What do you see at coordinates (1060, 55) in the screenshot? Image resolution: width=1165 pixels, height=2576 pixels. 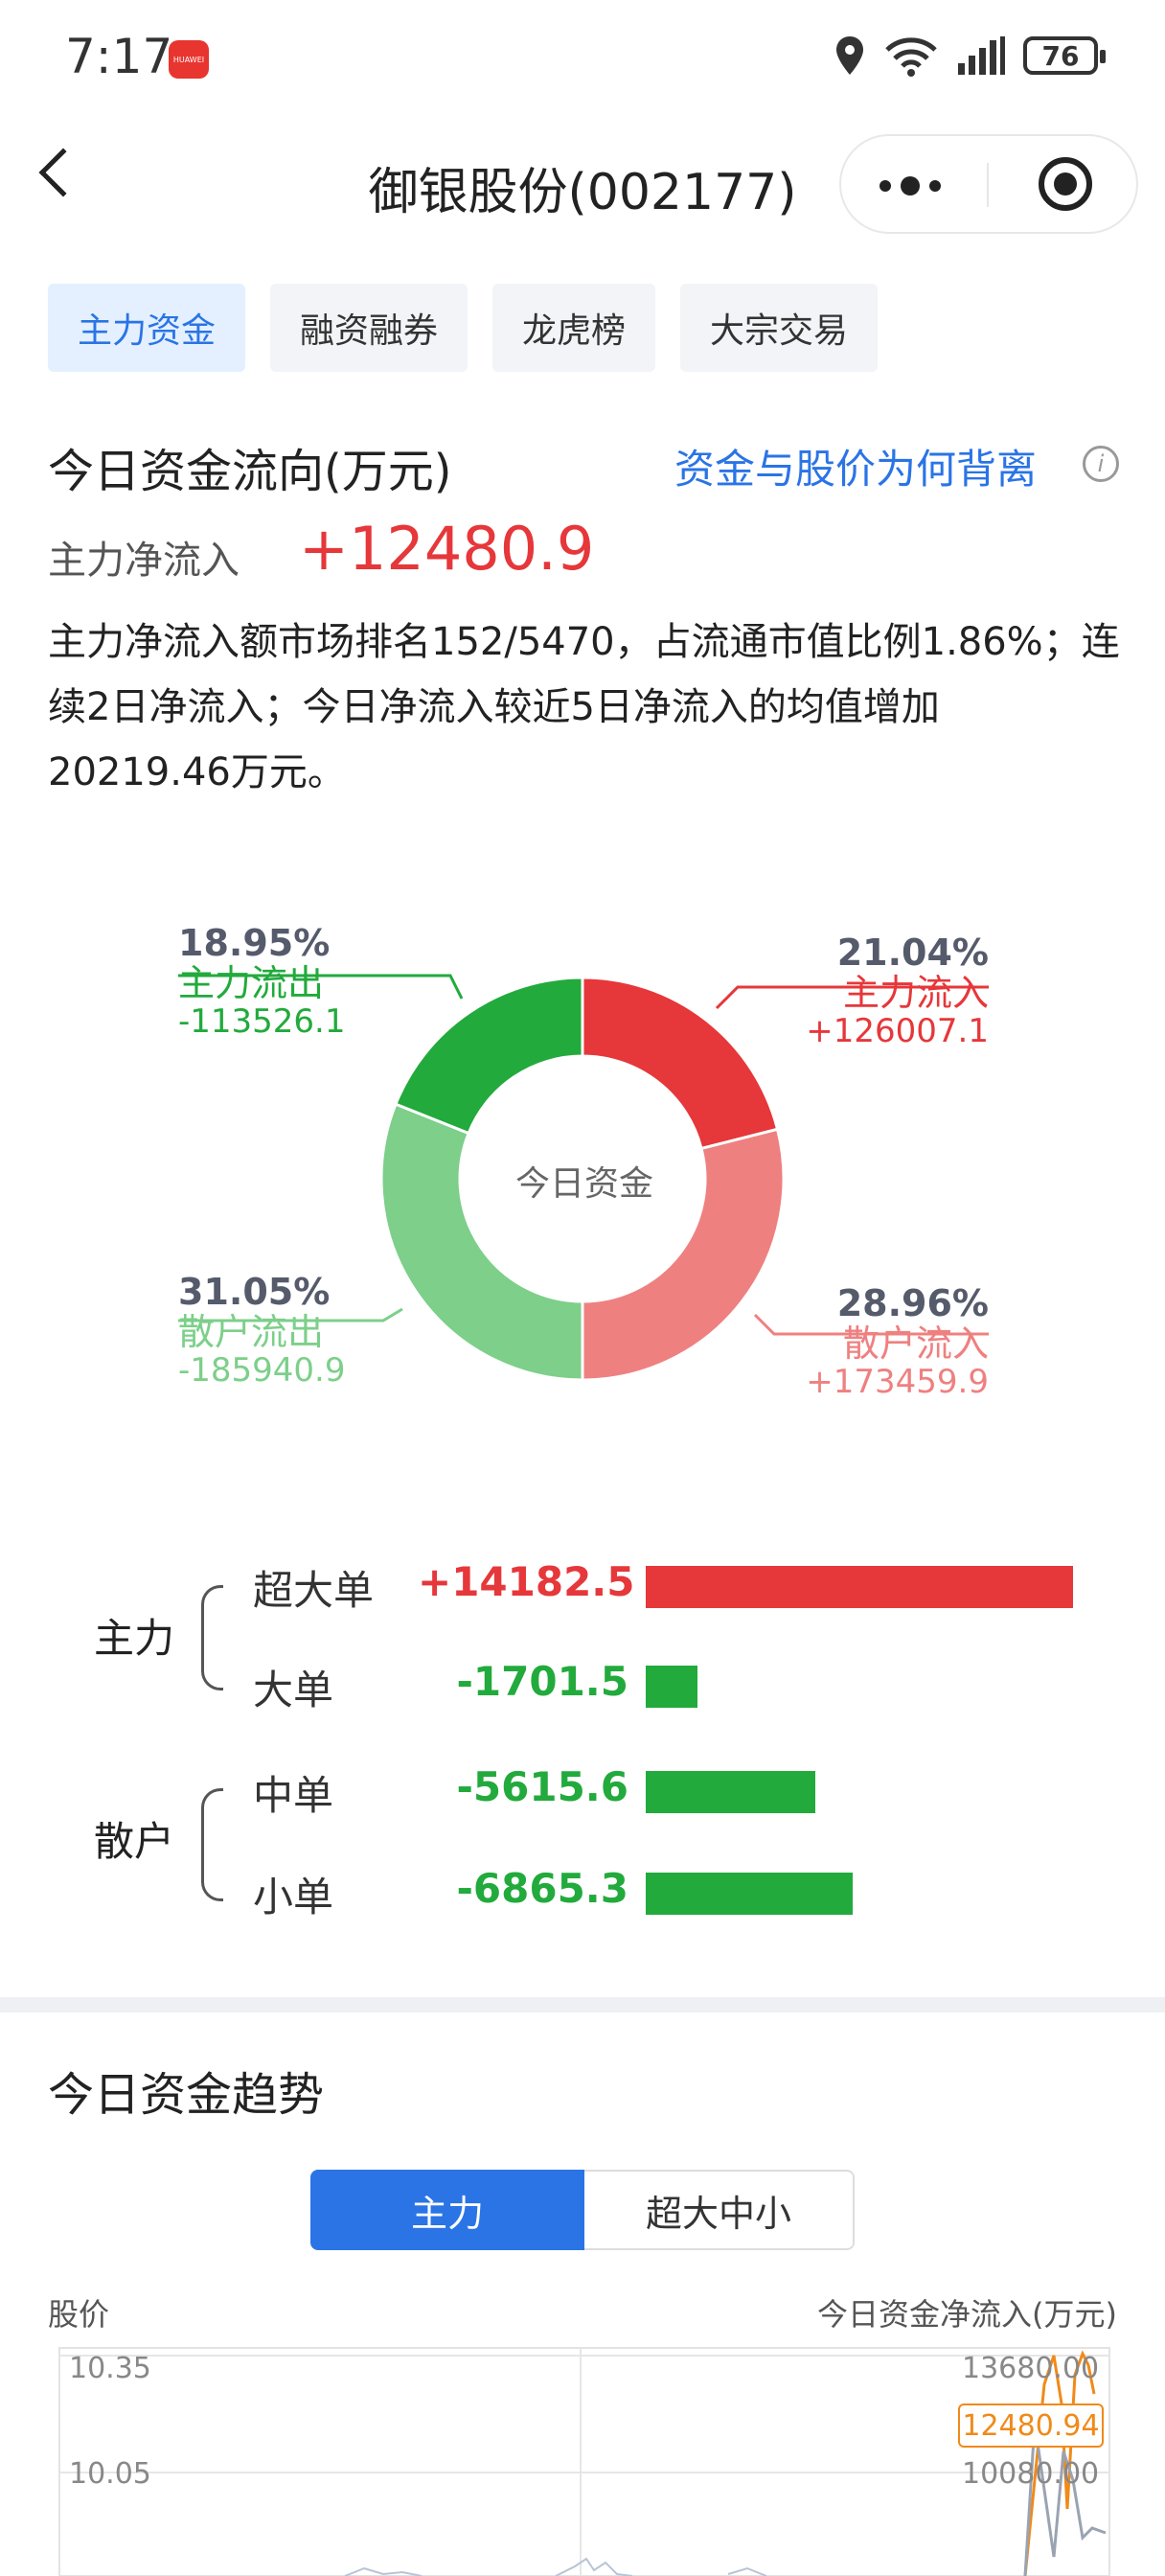 I see `battery-level: 76` at bounding box center [1060, 55].